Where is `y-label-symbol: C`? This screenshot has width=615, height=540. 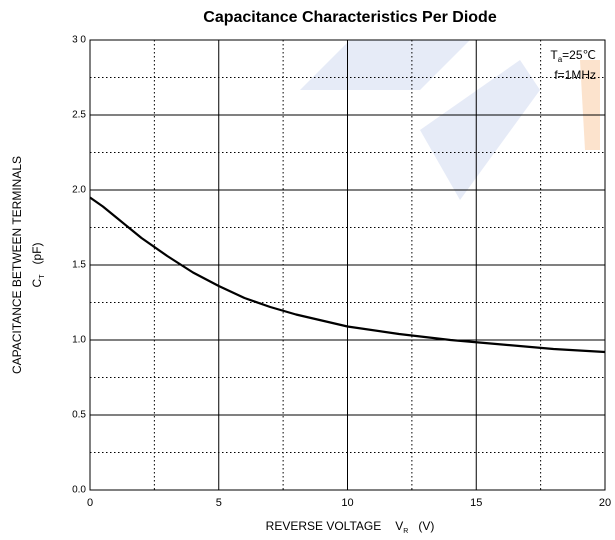
y-label-symbol: C is located at coordinates (37, 282).